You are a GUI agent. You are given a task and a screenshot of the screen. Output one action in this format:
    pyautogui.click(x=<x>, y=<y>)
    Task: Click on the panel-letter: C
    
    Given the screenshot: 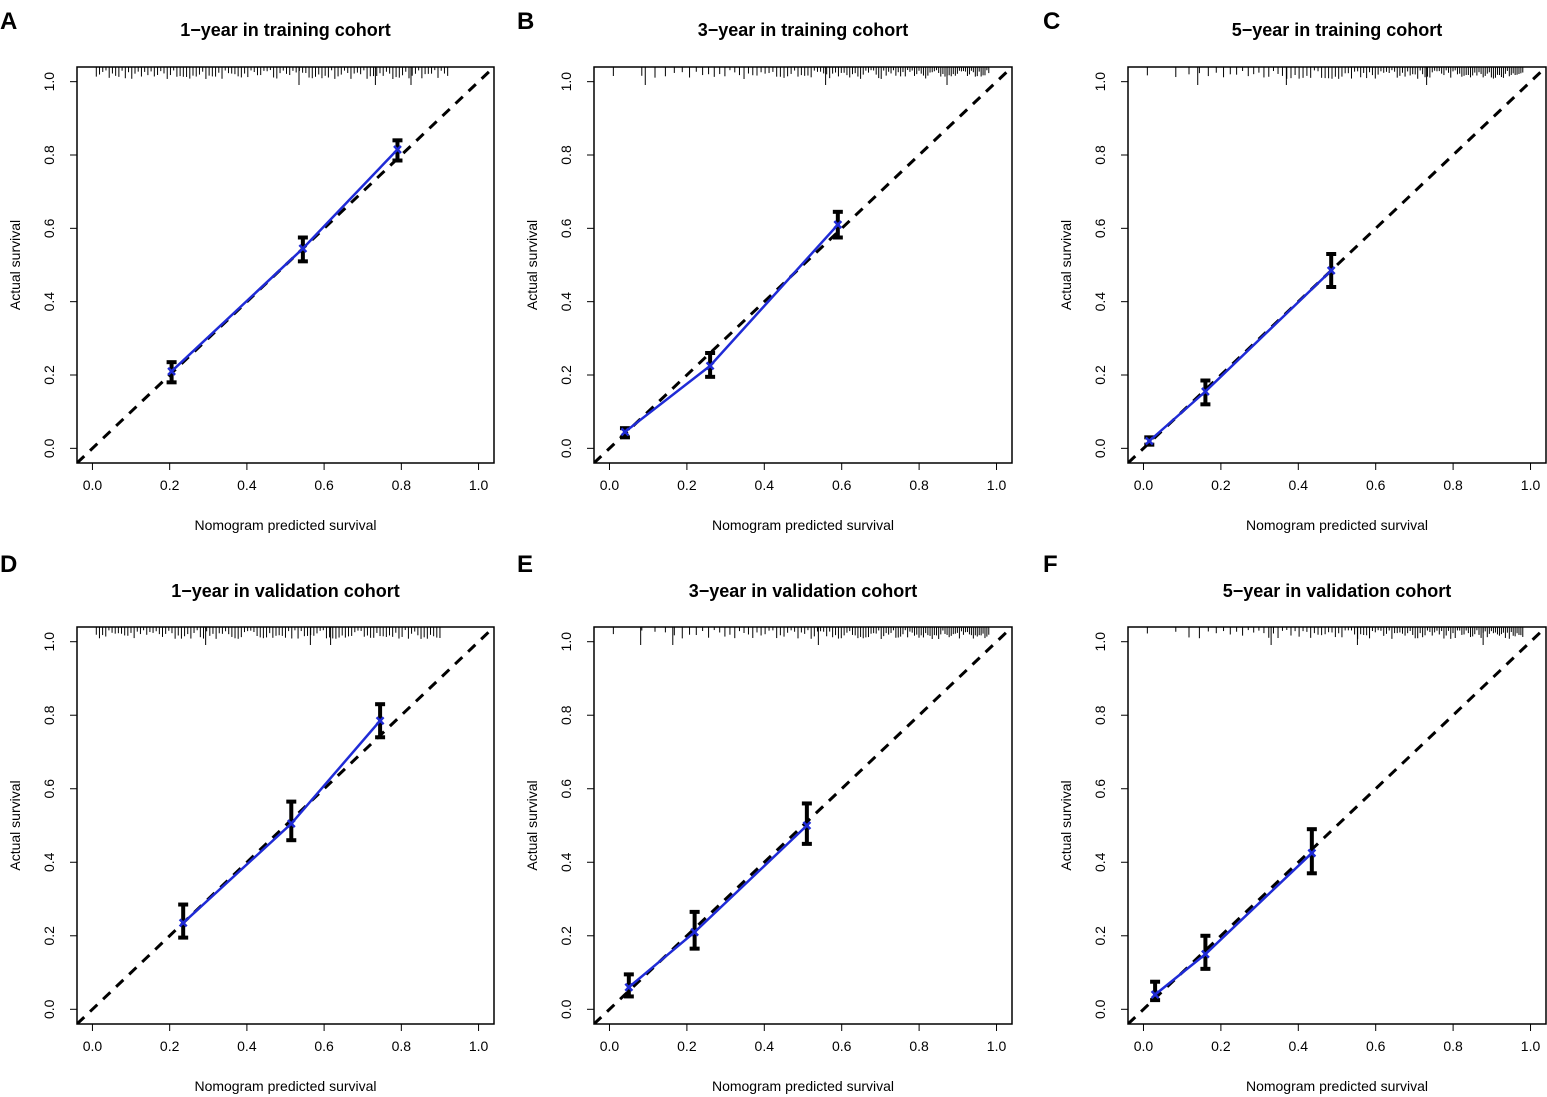 What is the action you would take?
    pyautogui.click(x=1051, y=21)
    